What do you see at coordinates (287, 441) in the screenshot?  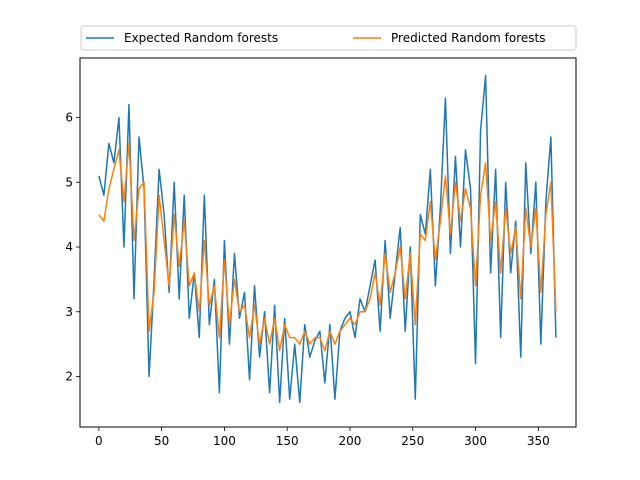 I see `x-tick-label: 150` at bounding box center [287, 441].